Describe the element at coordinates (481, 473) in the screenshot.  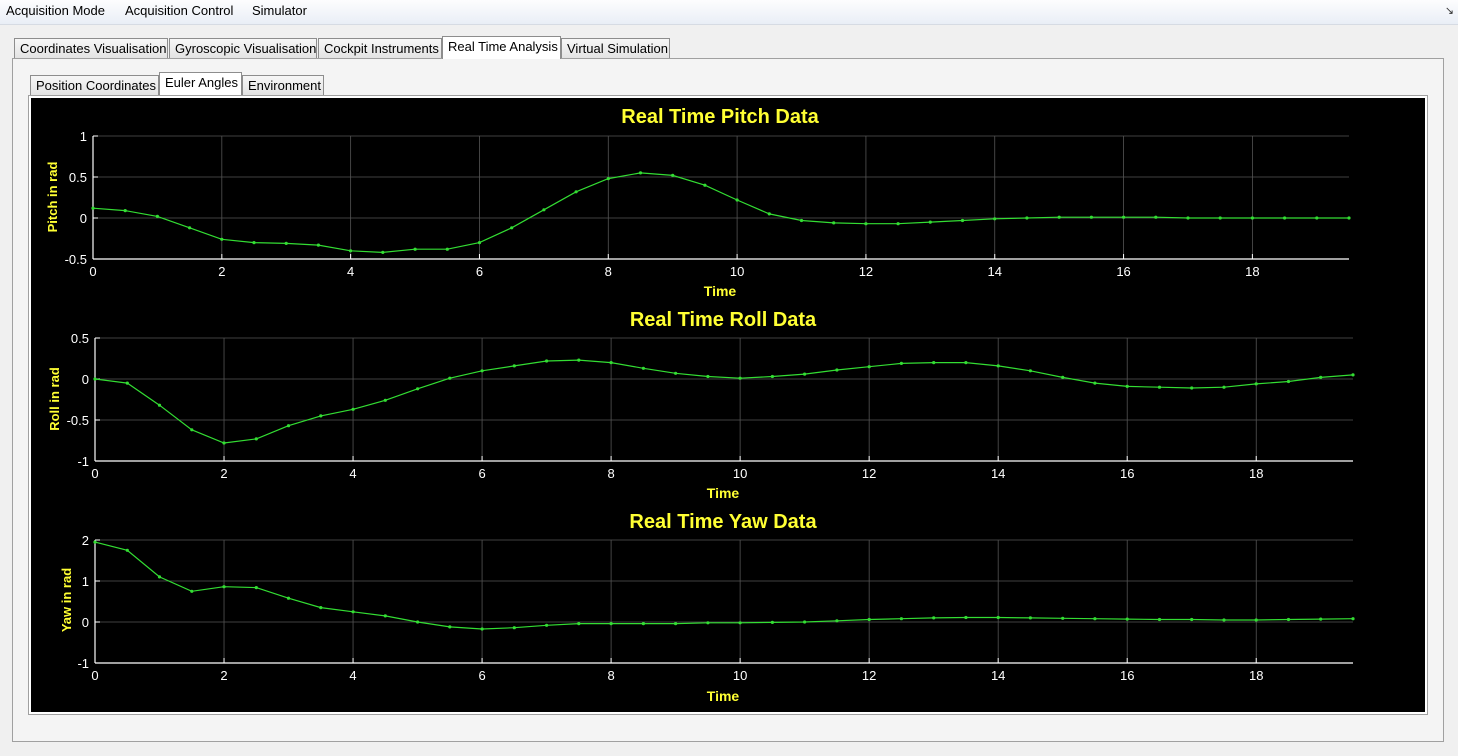
I see `roll-xtick-label: 6` at that location.